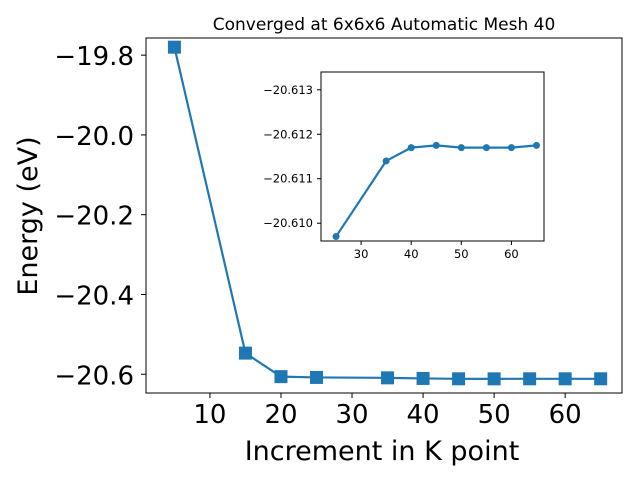  Describe the element at coordinates (280, 415) in the screenshot. I see `main-x-tick-label: 20` at that location.